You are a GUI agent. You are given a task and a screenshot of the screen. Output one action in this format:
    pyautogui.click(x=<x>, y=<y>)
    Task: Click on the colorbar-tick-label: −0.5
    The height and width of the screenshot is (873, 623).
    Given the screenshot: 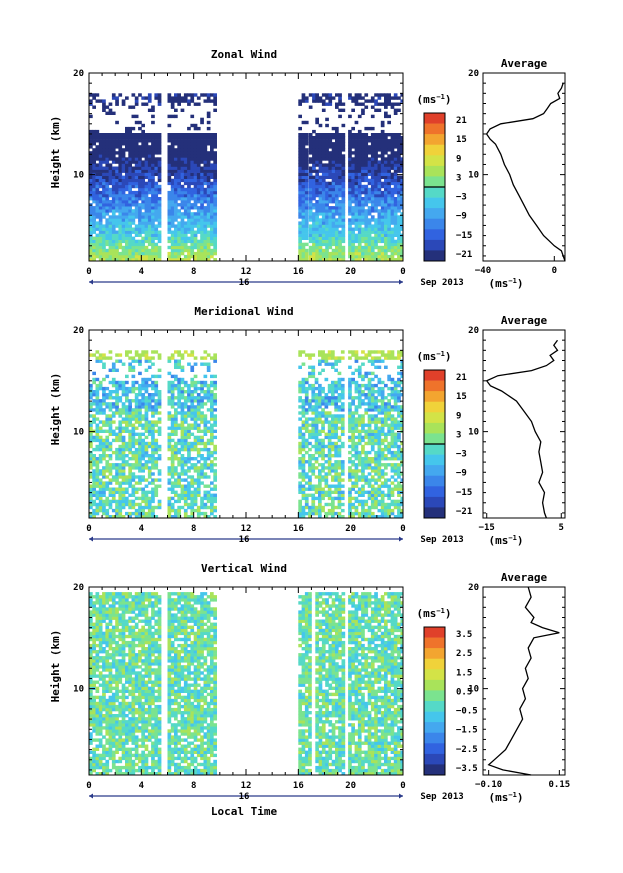 What is the action you would take?
    pyautogui.click(x=467, y=712)
    